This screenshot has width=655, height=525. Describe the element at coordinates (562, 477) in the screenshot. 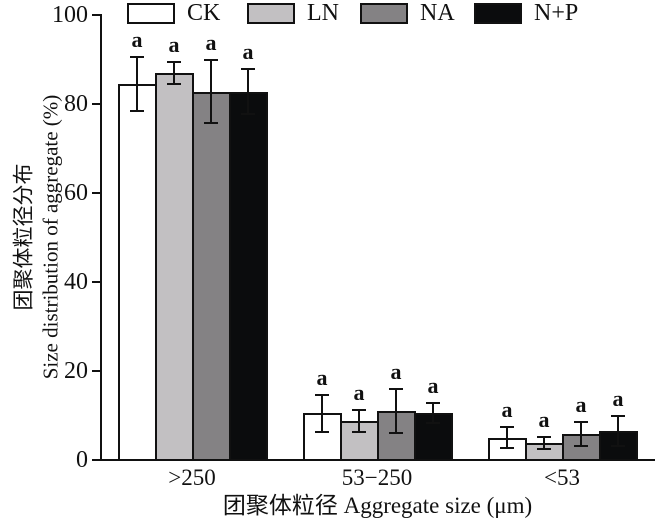

I see `x-category-label: <53` at that location.